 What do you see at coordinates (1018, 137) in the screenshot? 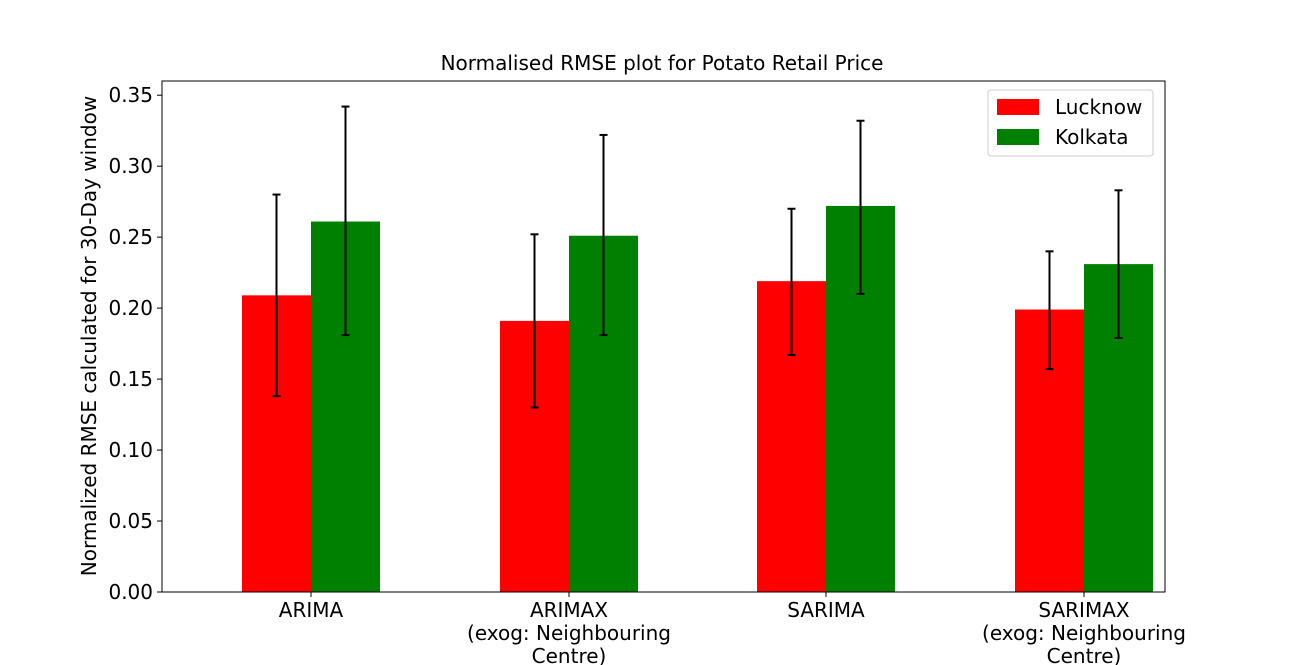
I see `legend-swatch-kolkata` at bounding box center [1018, 137].